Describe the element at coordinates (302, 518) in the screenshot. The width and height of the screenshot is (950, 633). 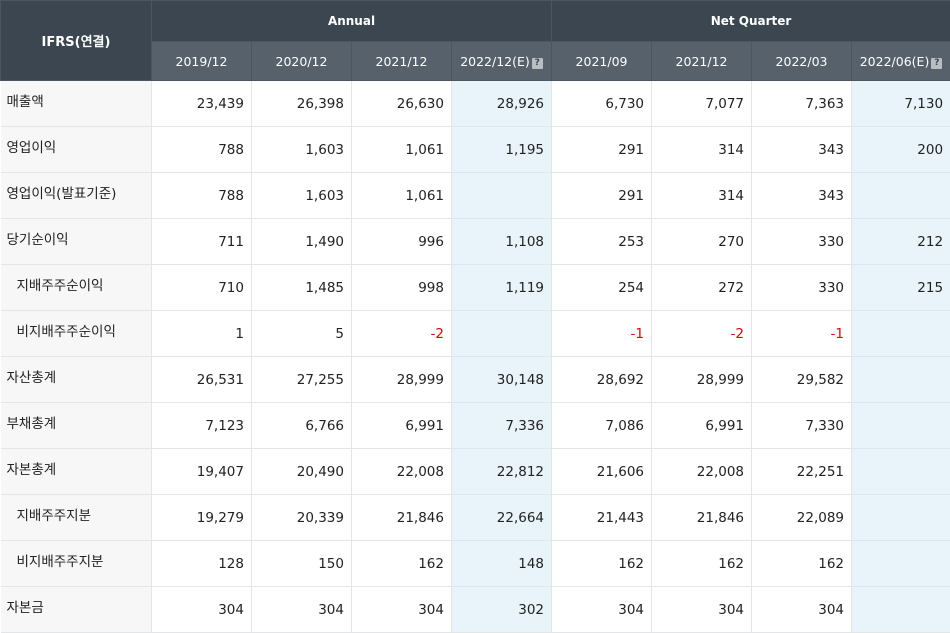
I see `table-cell: 20,339` at that location.